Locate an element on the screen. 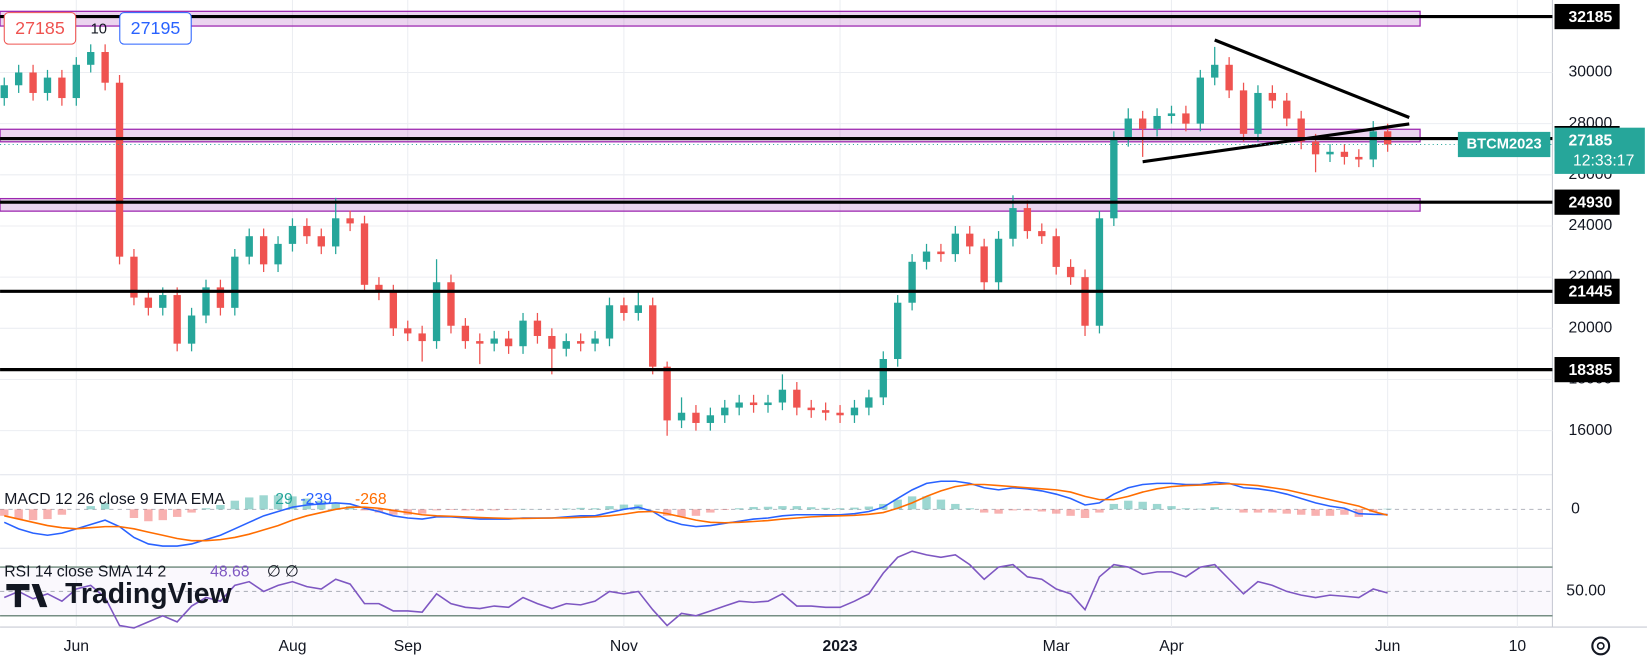  bid-box is located at coordinates (40, 28).